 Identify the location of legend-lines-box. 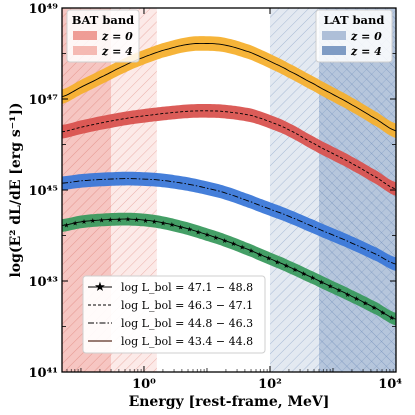
(174, 314).